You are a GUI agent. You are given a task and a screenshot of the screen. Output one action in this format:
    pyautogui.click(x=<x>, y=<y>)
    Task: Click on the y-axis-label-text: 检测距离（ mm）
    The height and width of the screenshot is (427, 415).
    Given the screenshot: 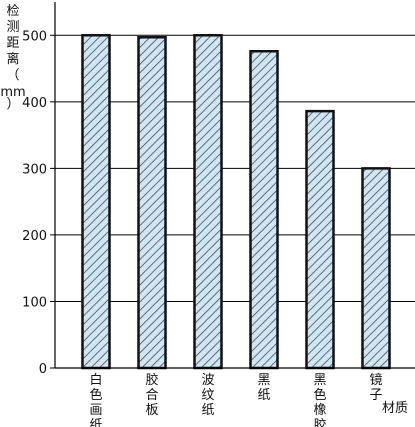 What is the action you would take?
    pyautogui.click(x=12, y=58)
    